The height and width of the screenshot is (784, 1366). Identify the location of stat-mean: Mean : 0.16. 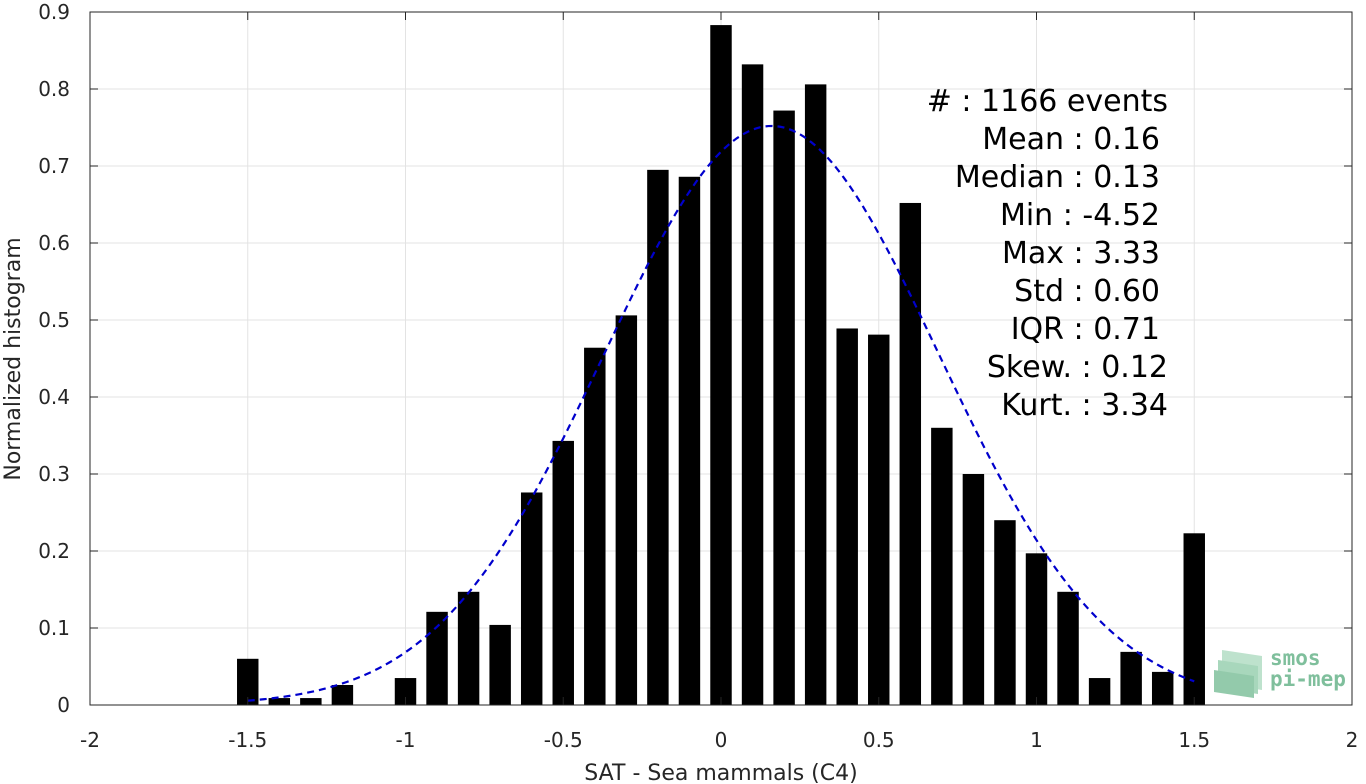
(1071, 139).